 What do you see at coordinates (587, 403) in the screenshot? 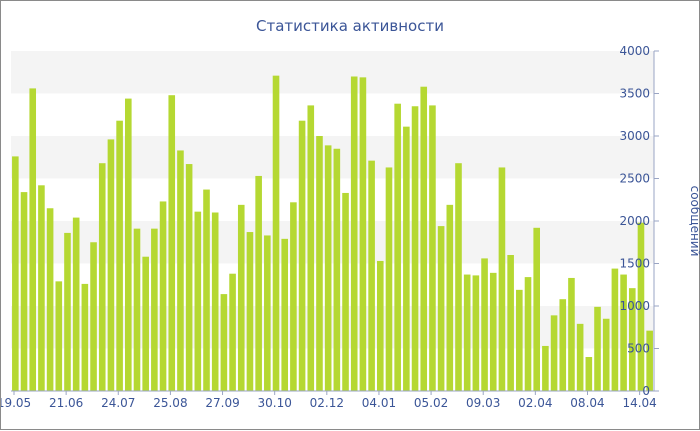
I see `x-tick-label: 08.04` at bounding box center [587, 403].